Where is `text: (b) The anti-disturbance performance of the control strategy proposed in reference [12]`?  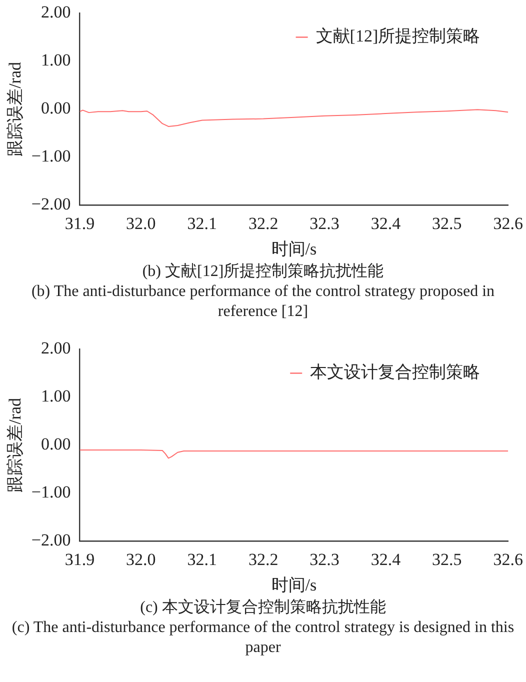 text: (b) The anti-disturbance performance of the control strategy proposed in reference [12] is located at coordinates (263, 302).